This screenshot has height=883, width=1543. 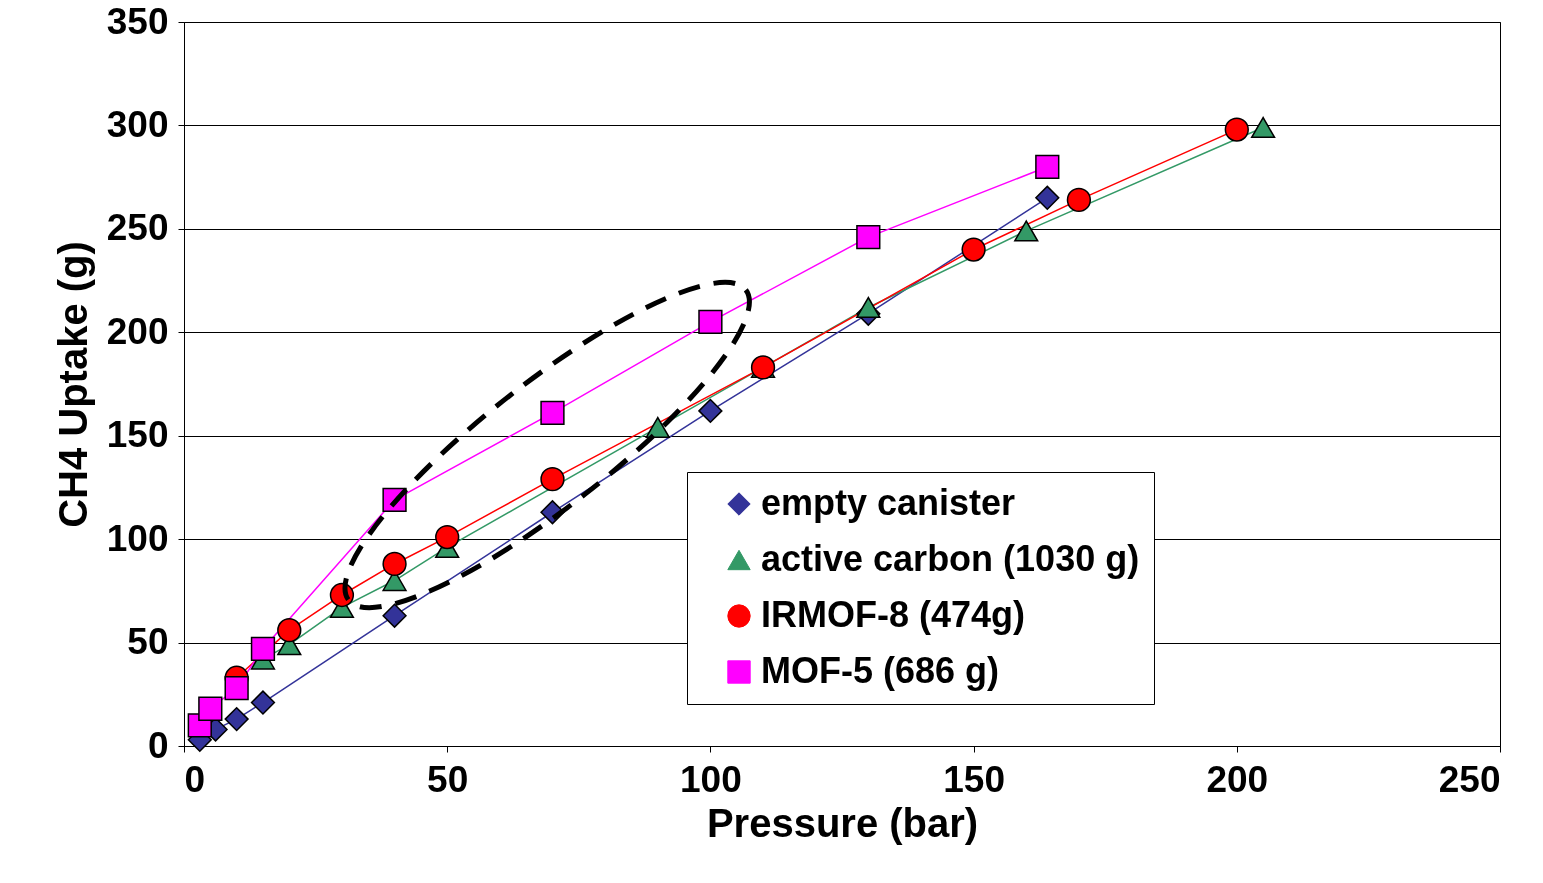 I want to click on y-tick-label: 50, so click(x=148, y=642).